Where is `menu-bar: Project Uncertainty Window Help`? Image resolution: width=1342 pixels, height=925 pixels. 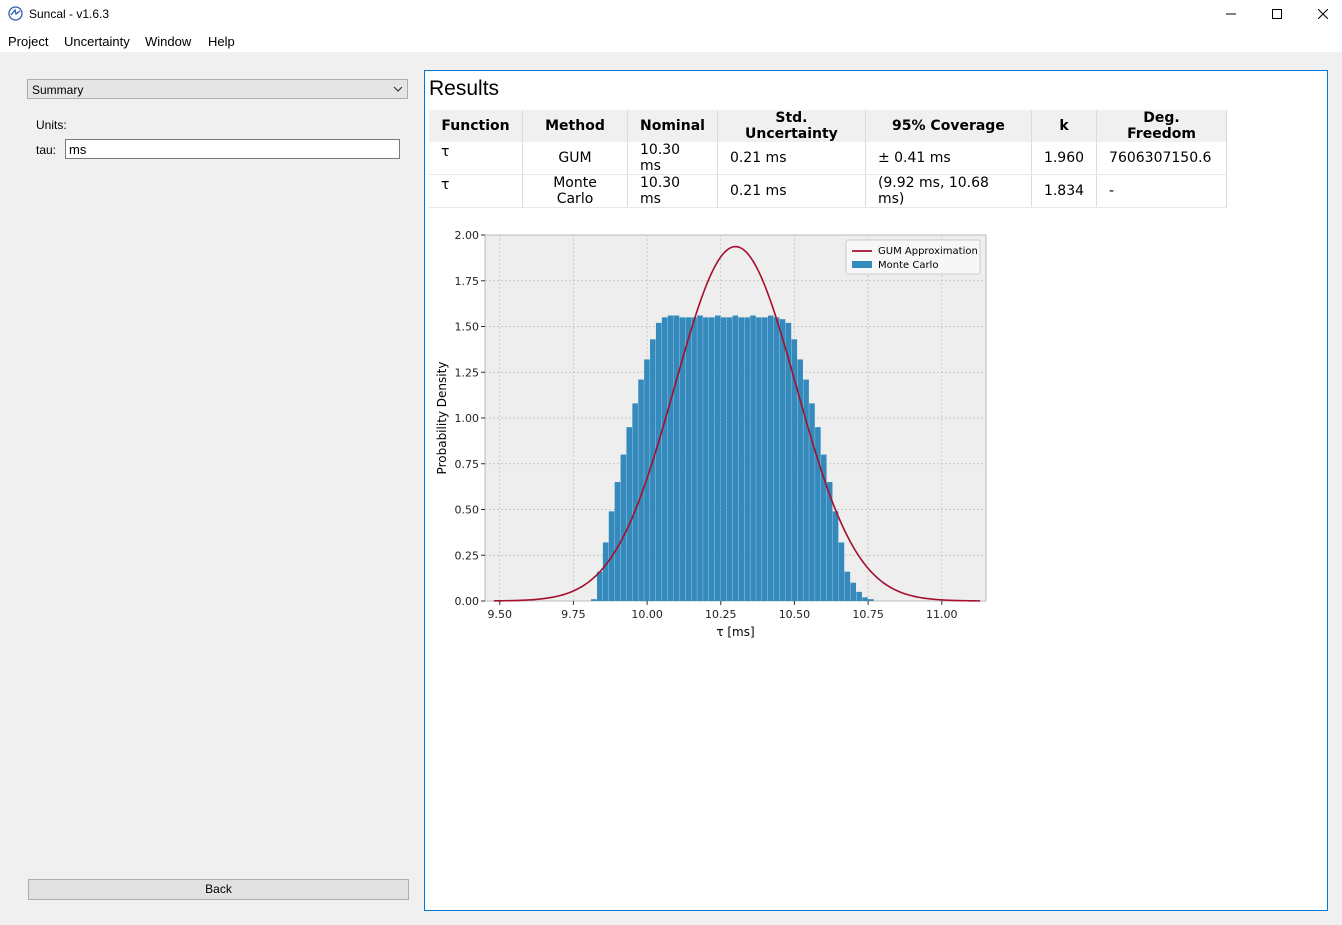
menu-bar: Project Uncertainty Window Help is located at coordinates (671, 40).